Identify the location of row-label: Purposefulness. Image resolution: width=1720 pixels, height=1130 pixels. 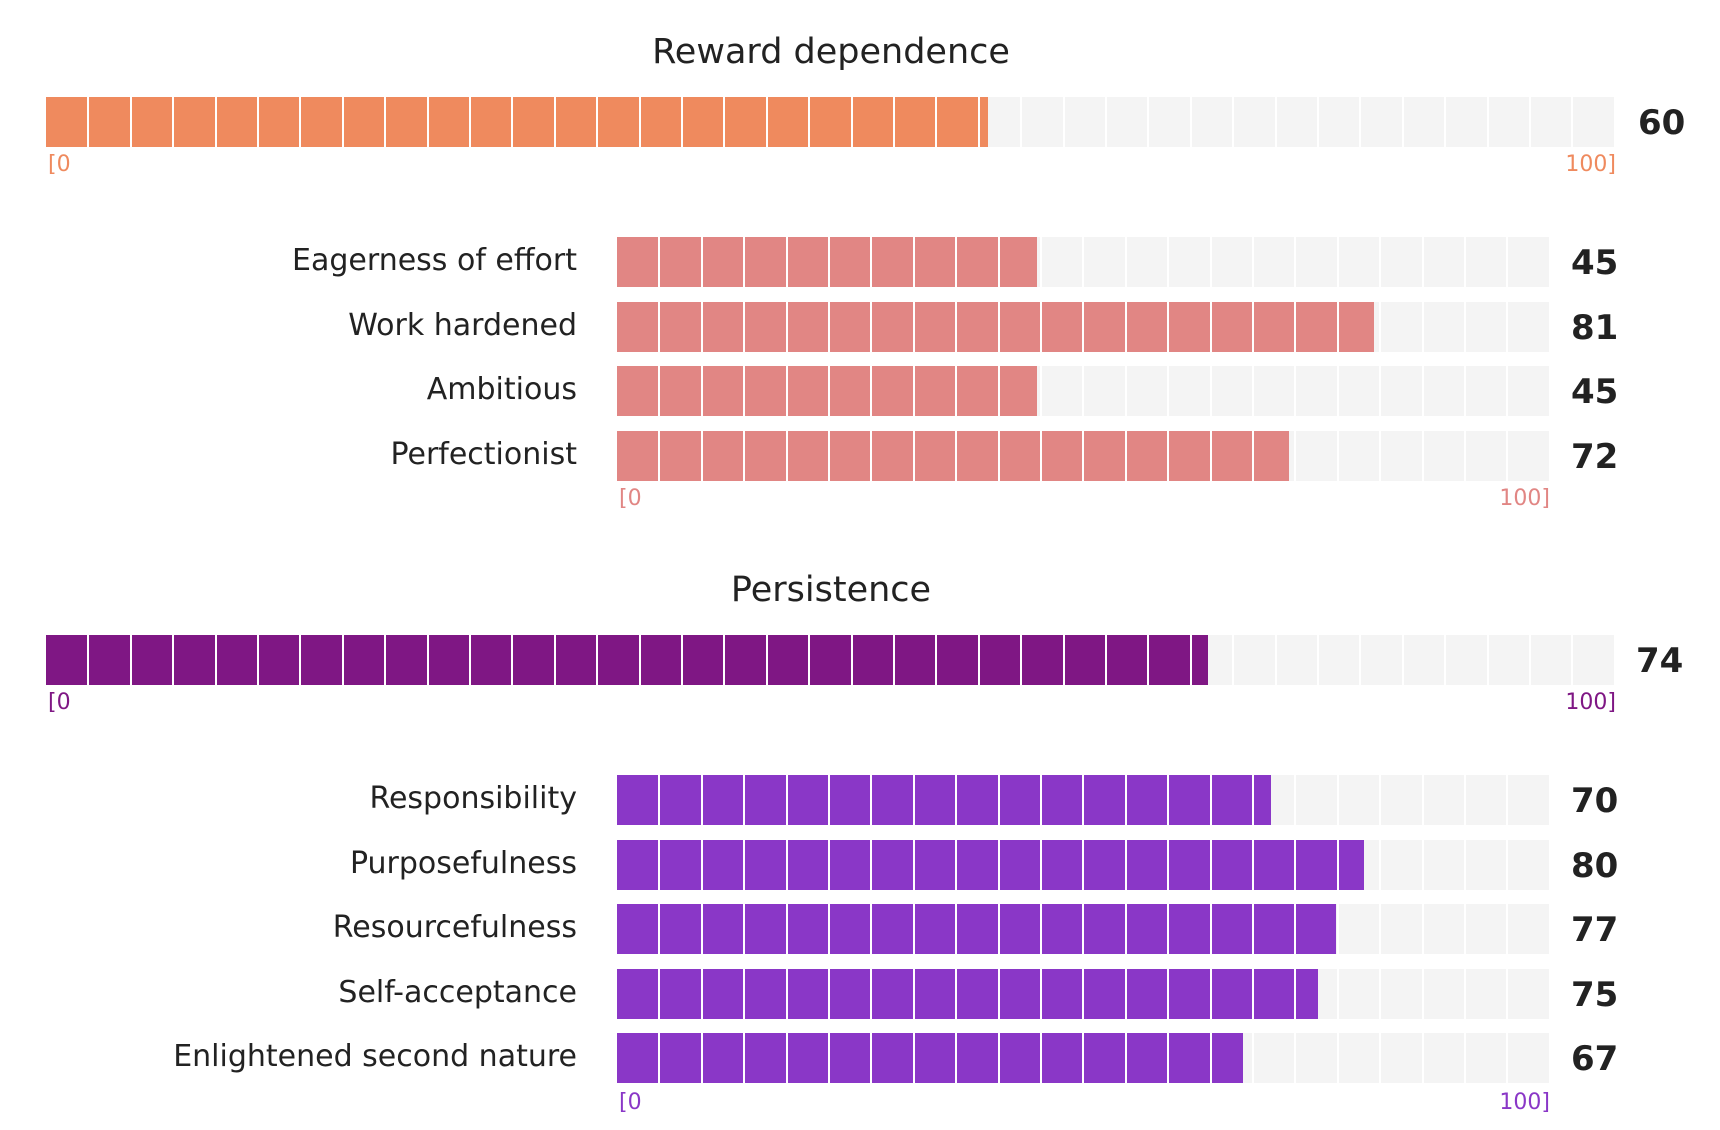
(463, 863).